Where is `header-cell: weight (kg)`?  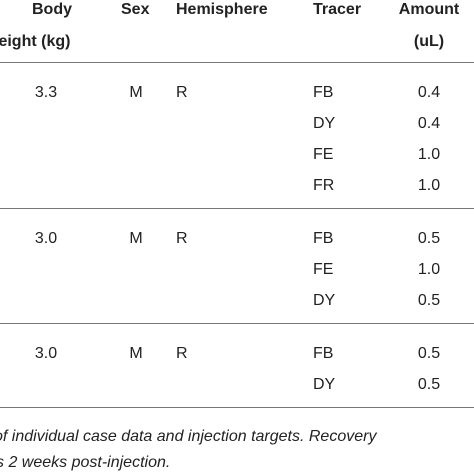
header-cell: weight (kg) is located at coordinates (35, 41).